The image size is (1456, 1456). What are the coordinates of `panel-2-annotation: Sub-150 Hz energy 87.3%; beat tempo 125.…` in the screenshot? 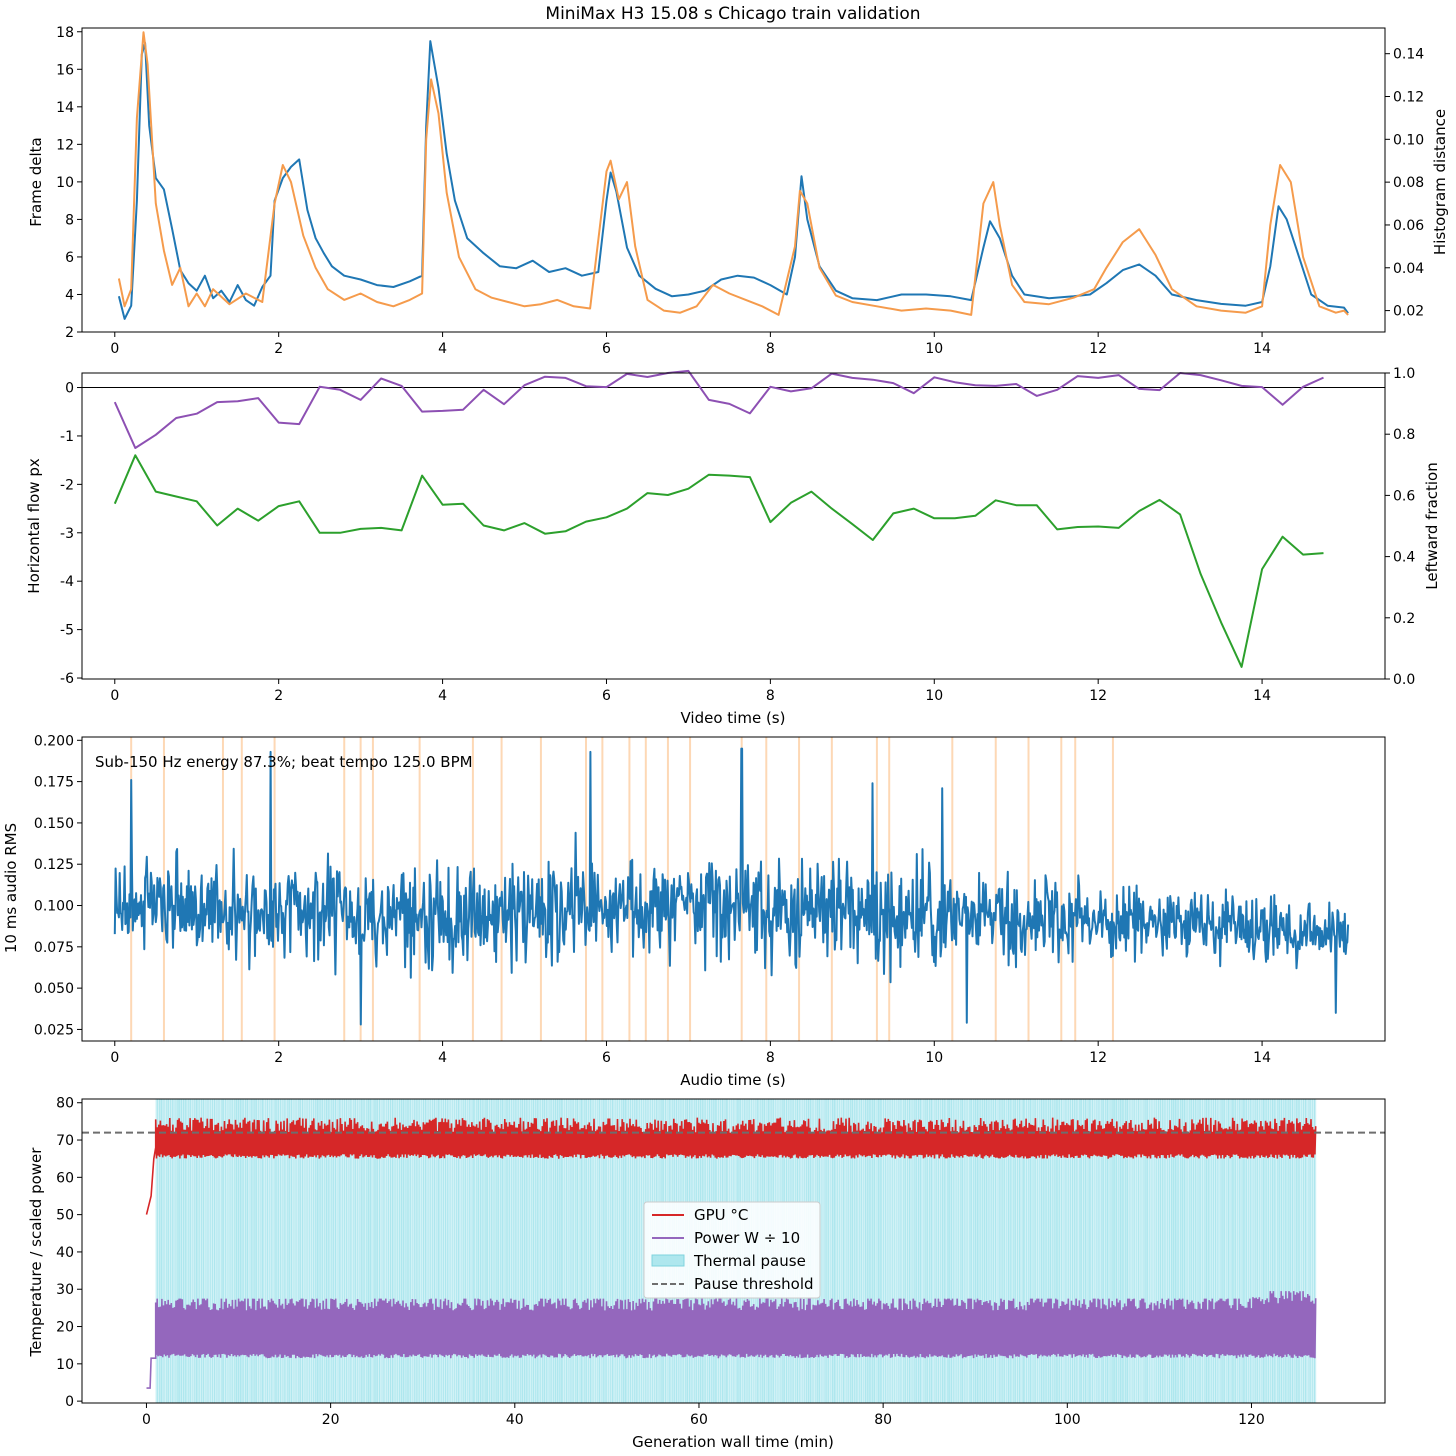 It's located at (284, 762).